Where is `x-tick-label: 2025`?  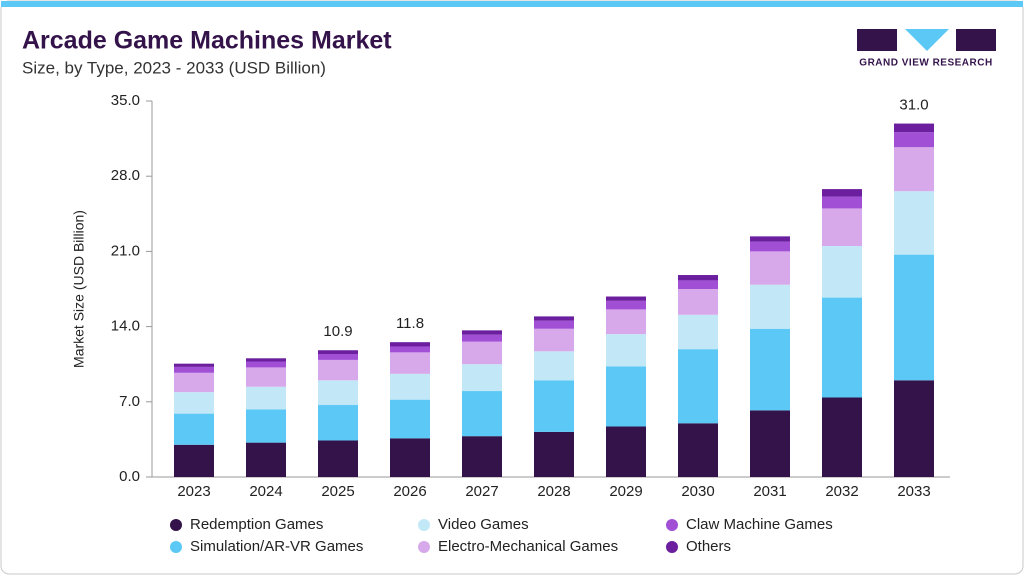 x-tick-label: 2025 is located at coordinates (337, 491).